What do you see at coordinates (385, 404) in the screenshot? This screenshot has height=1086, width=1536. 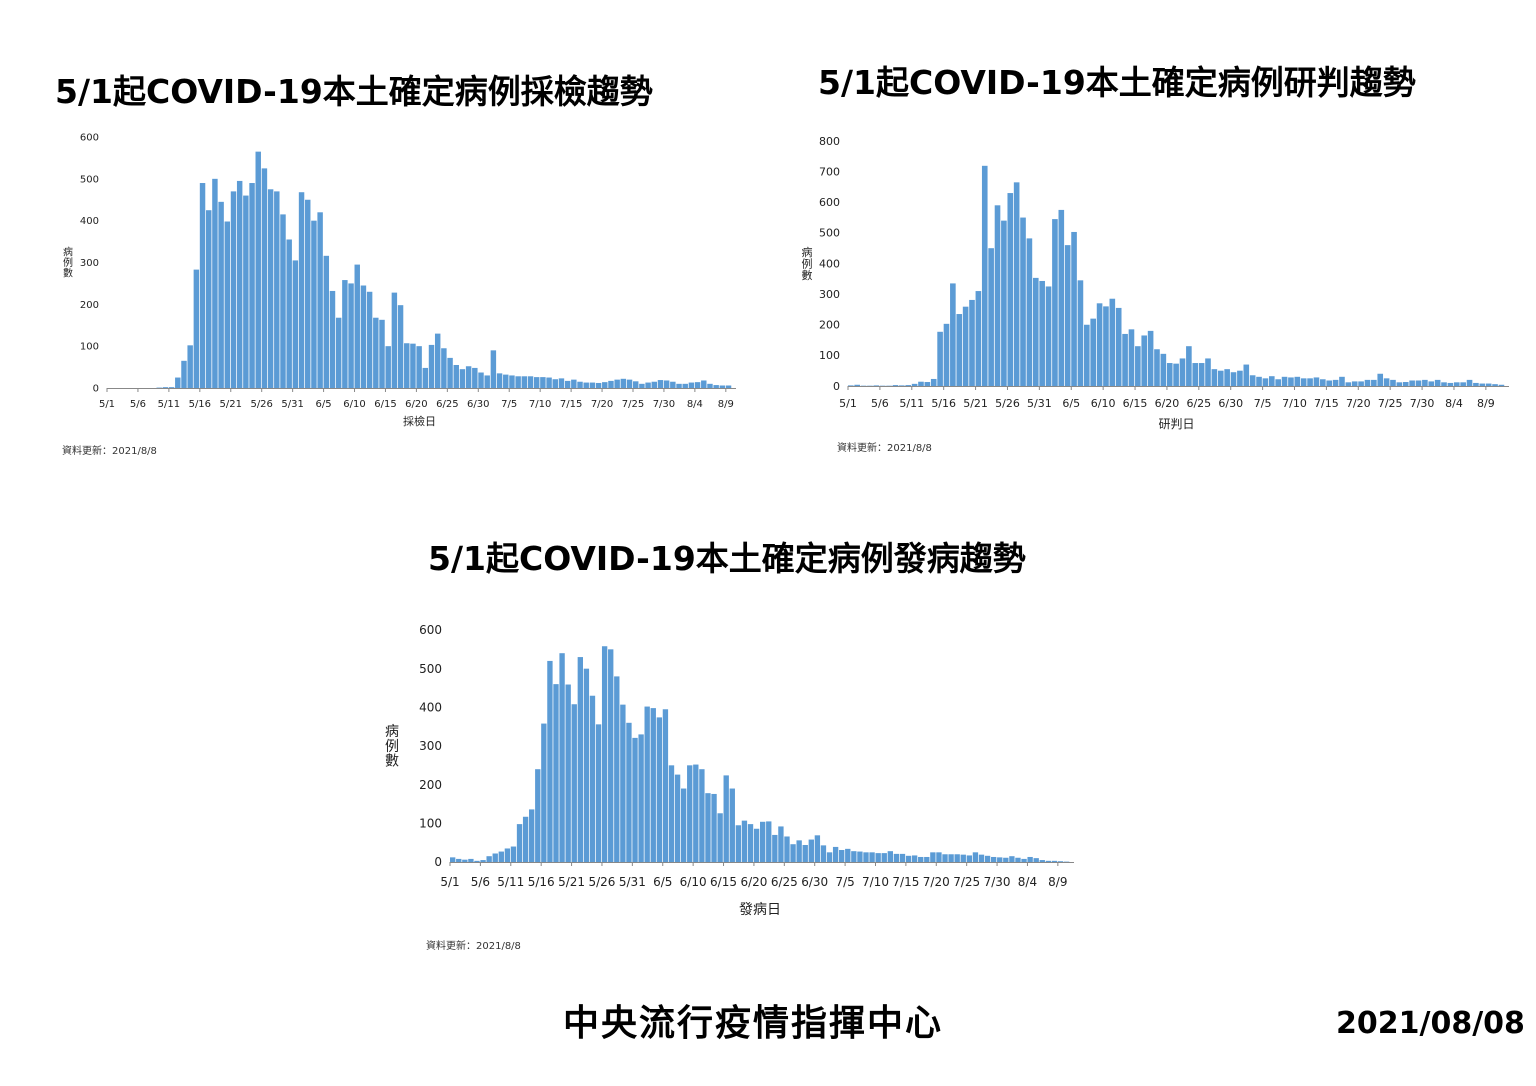 I see `x-tick-label: 6/15` at bounding box center [385, 404].